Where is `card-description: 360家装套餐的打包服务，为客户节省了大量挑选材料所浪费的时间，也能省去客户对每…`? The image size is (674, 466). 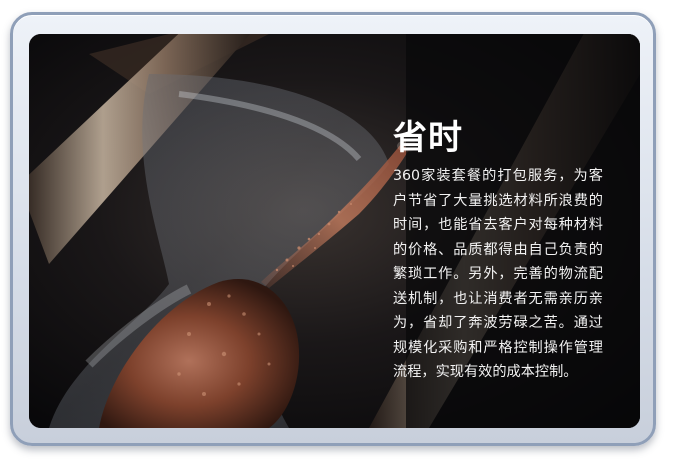 card-description: 360家装套餐的打包服务，为客户节省了大量挑选材料所浪费的时间，也能省去客户对每… is located at coordinates (498, 274).